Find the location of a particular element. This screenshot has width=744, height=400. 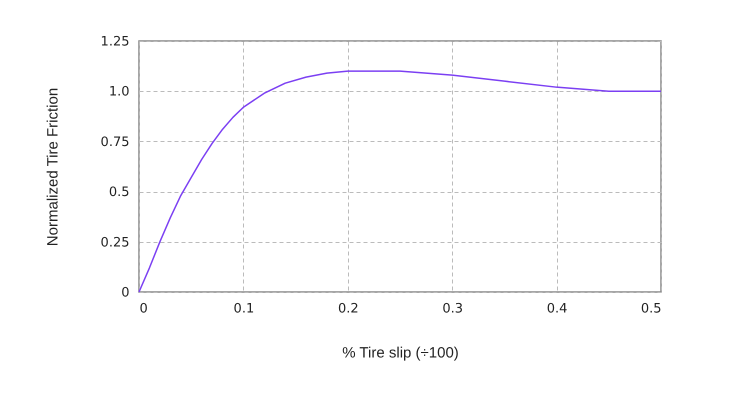

x-tick-label: 0.2 is located at coordinates (348, 309).